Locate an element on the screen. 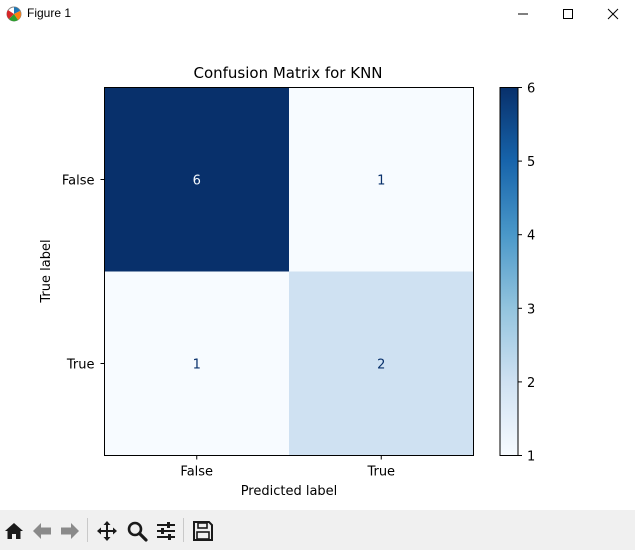 This screenshot has height=550, width=635. colorbar-tick-label: 1 is located at coordinates (531, 457).